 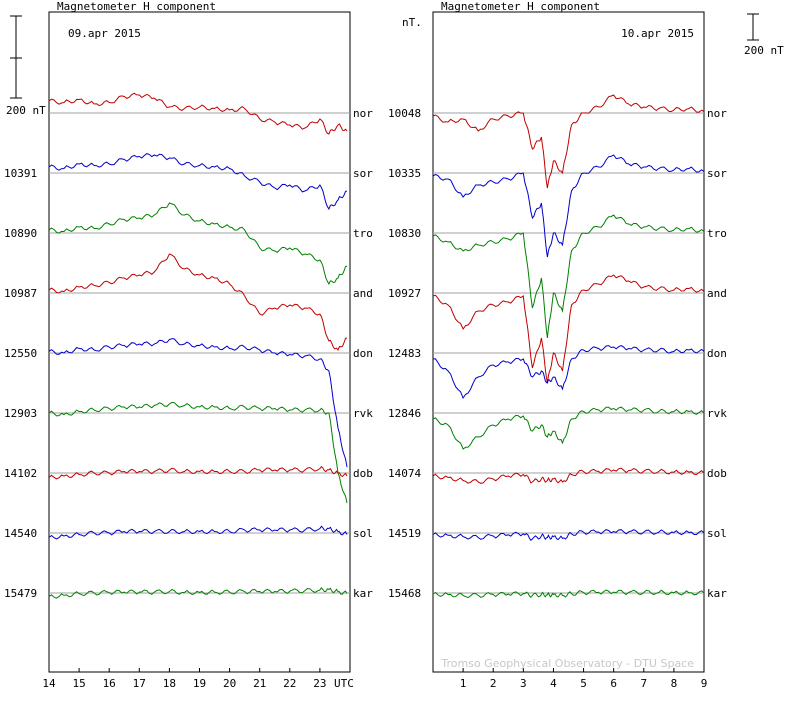 What do you see at coordinates (363, 173) in the screenshot?
I see `station-label-sor-panel-1: sor` at bounding box center [363, 173].